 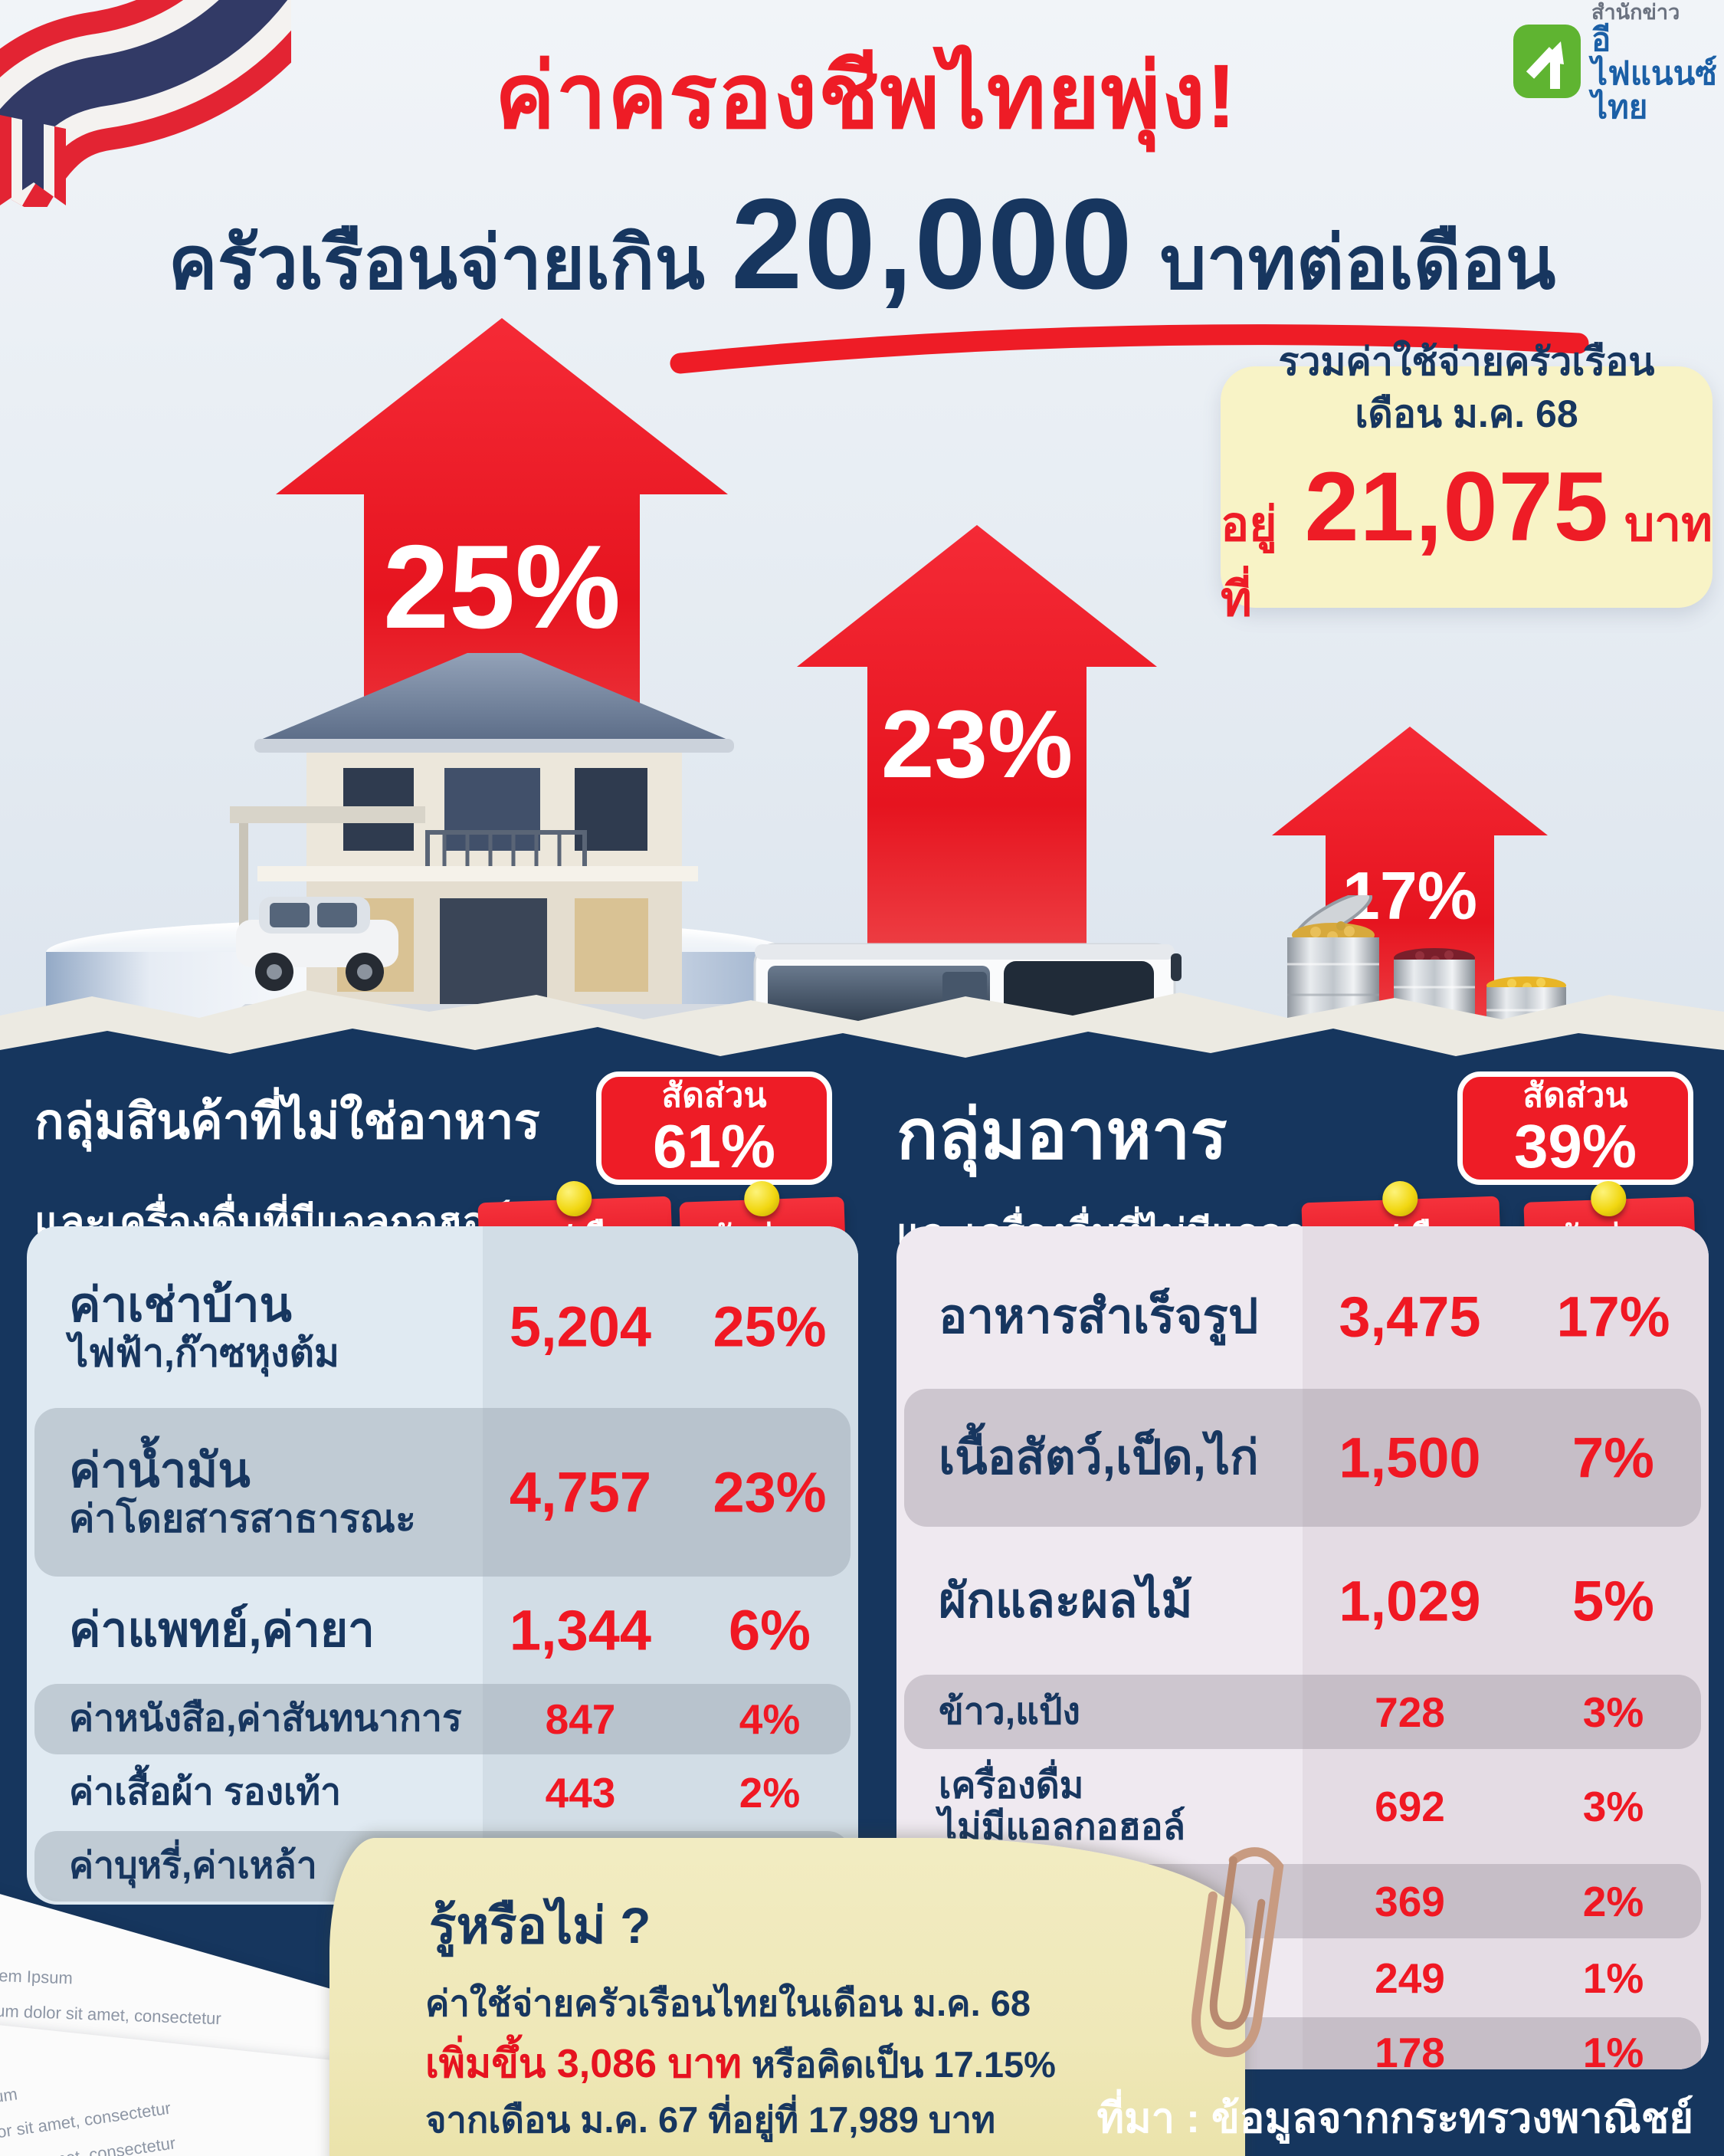 I want to click on row-label: ค่าหนังสือ,ค่าสันทนาการ, so click(x=265, y=1719).